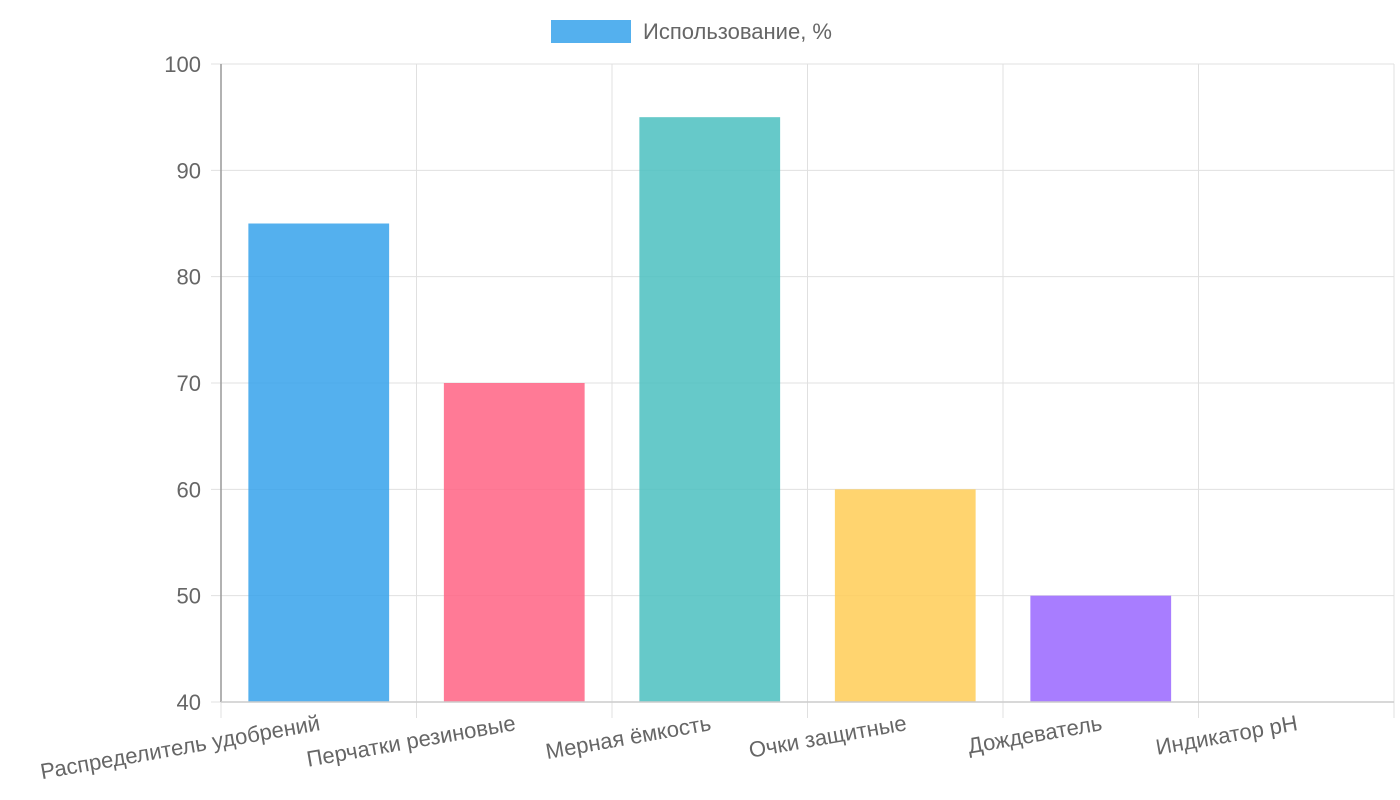 The image size is (1400, 800). Describe the element at coordinates (189, 702) in the screenshot. I see `y-tick-label: 40` at that location.